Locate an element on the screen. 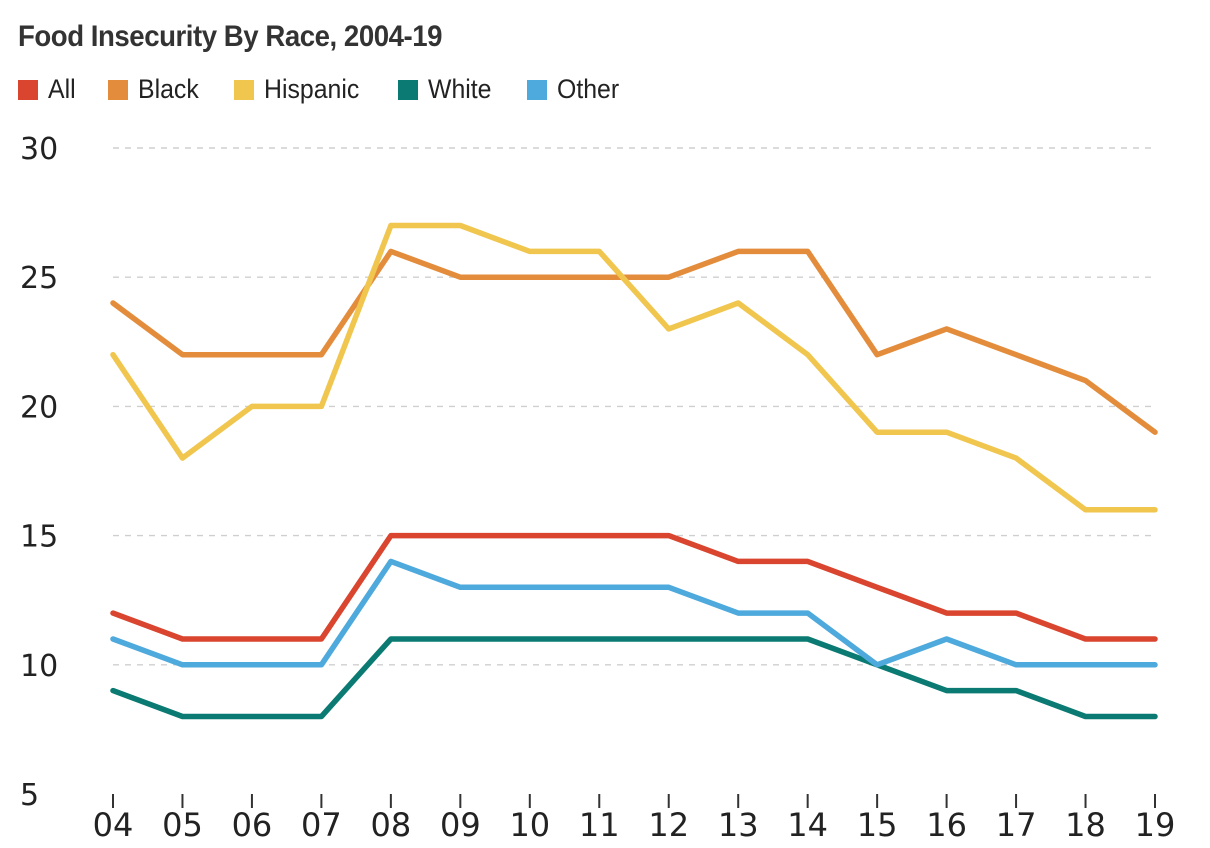 The height and width of the screenshot is (848, 1210). legend-item-all: All is located at coordinates (48, 89).